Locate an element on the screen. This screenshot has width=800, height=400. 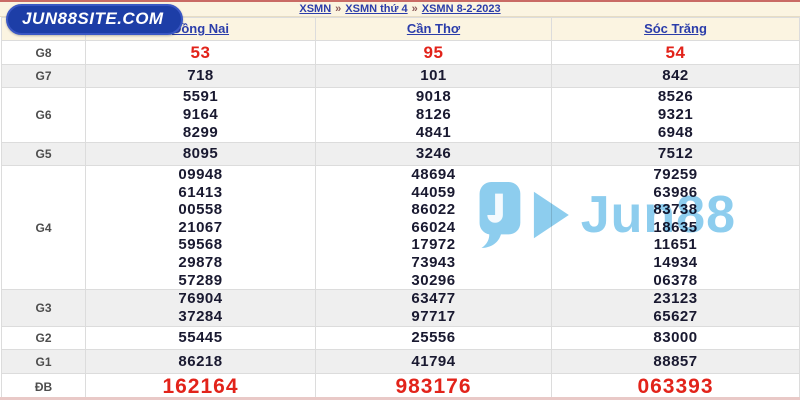
prize-number: 44059 is located at coordinates (433, 192).